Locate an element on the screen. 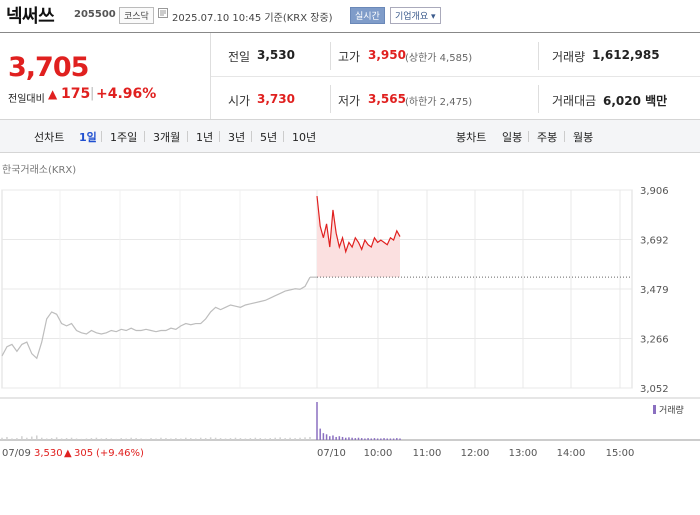  volume-legend: 거래량 is located at coordinates (668, 410).